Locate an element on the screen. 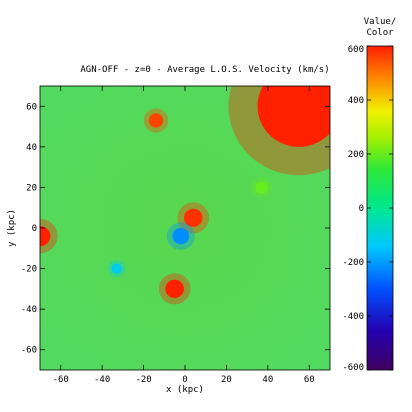 The height and width of the screenshot is (412, 412). colorbar-gradient is located at coordinates (380, 208).